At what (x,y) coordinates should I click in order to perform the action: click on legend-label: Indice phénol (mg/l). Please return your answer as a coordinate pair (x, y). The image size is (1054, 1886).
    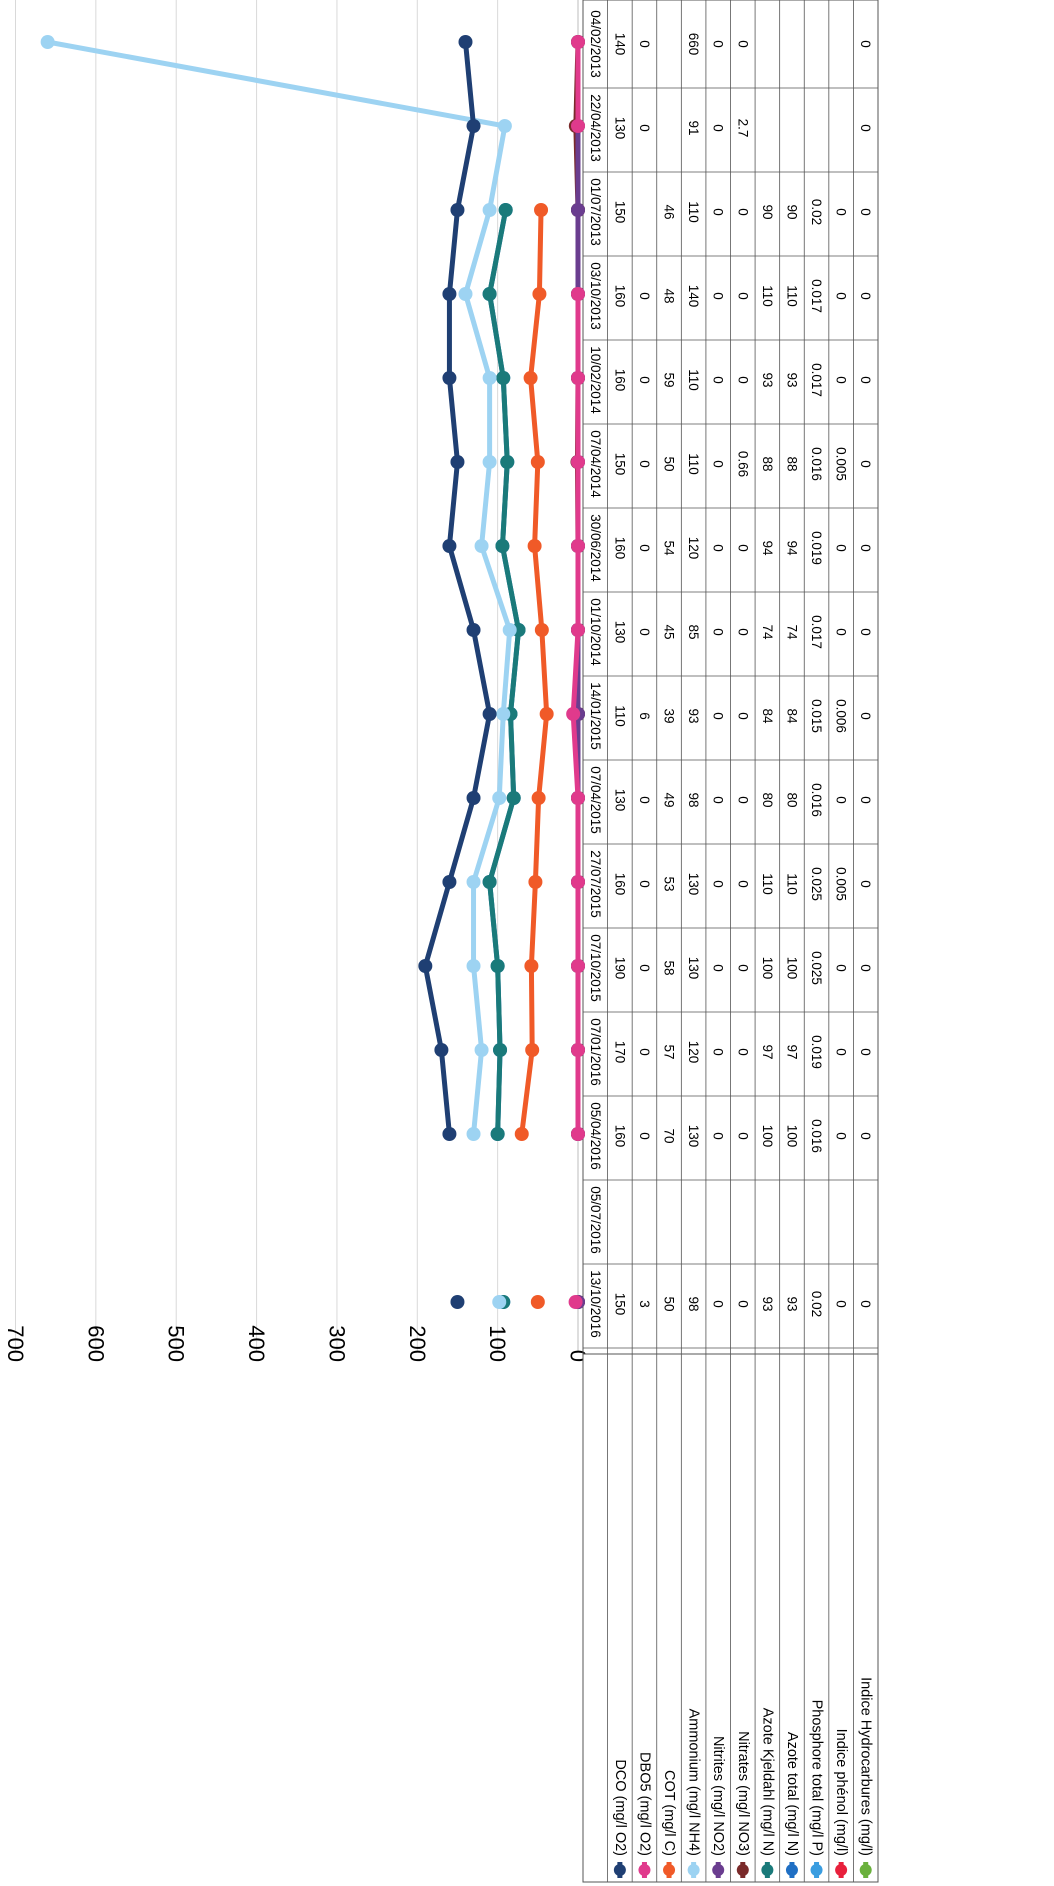
    Looking at the image, I should click on (841, 1792).